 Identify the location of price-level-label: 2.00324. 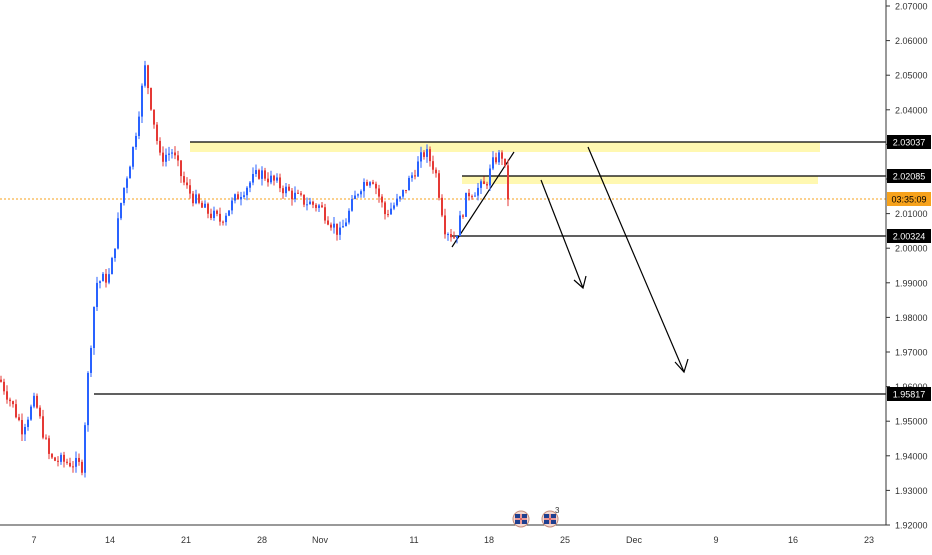
(909, 237).